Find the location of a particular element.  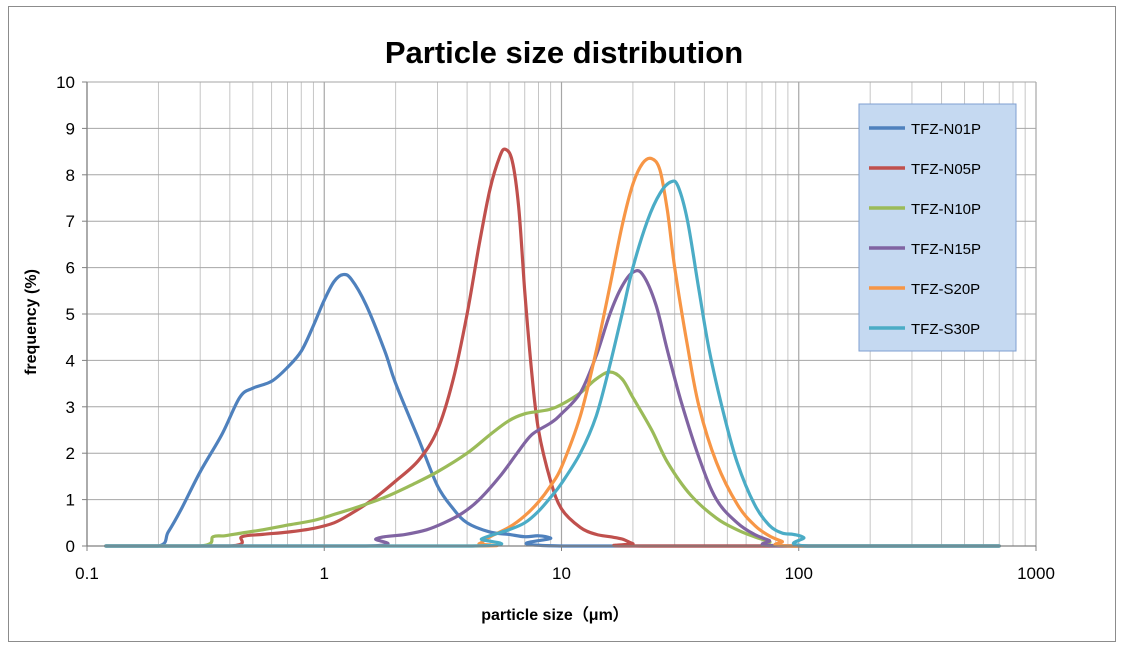

y-tick-label: 2 is located at coordinates (70, 453).